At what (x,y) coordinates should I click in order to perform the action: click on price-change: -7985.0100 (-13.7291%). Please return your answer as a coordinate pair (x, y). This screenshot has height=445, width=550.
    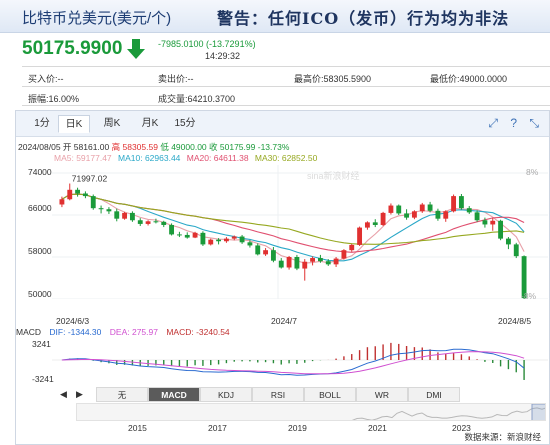
    Looking at the image, I should click on (207, 44).